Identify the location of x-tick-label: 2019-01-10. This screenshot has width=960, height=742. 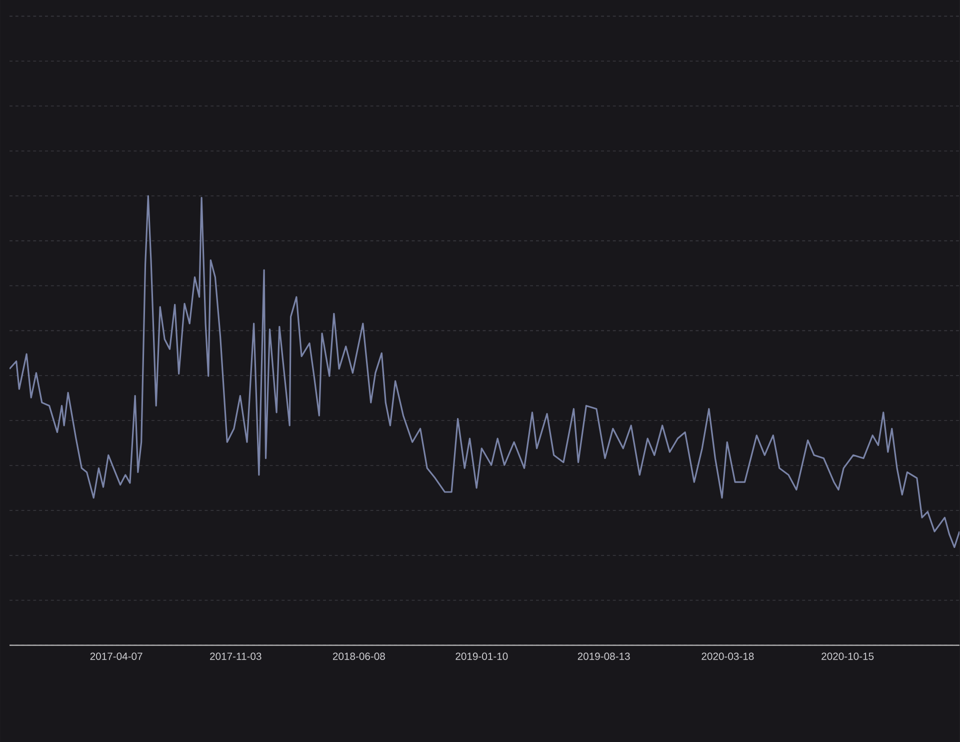
(482, 656).